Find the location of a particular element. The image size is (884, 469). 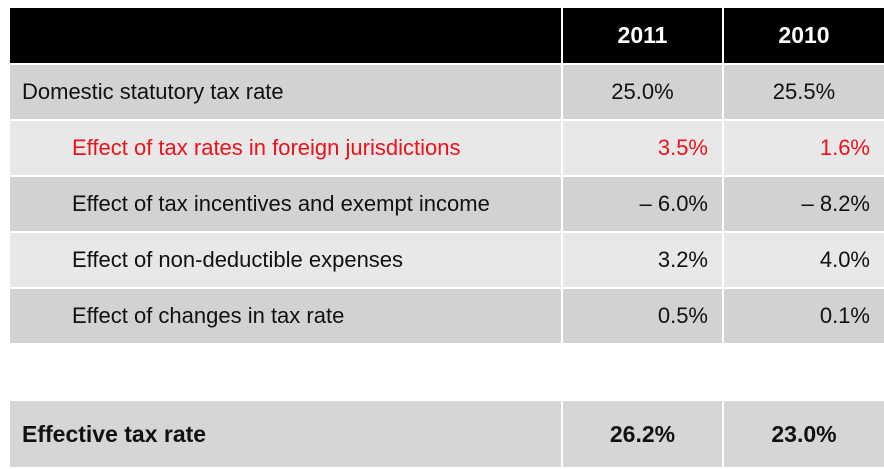

row-value-2010: 0.1% is located at coordinates (803, 316).